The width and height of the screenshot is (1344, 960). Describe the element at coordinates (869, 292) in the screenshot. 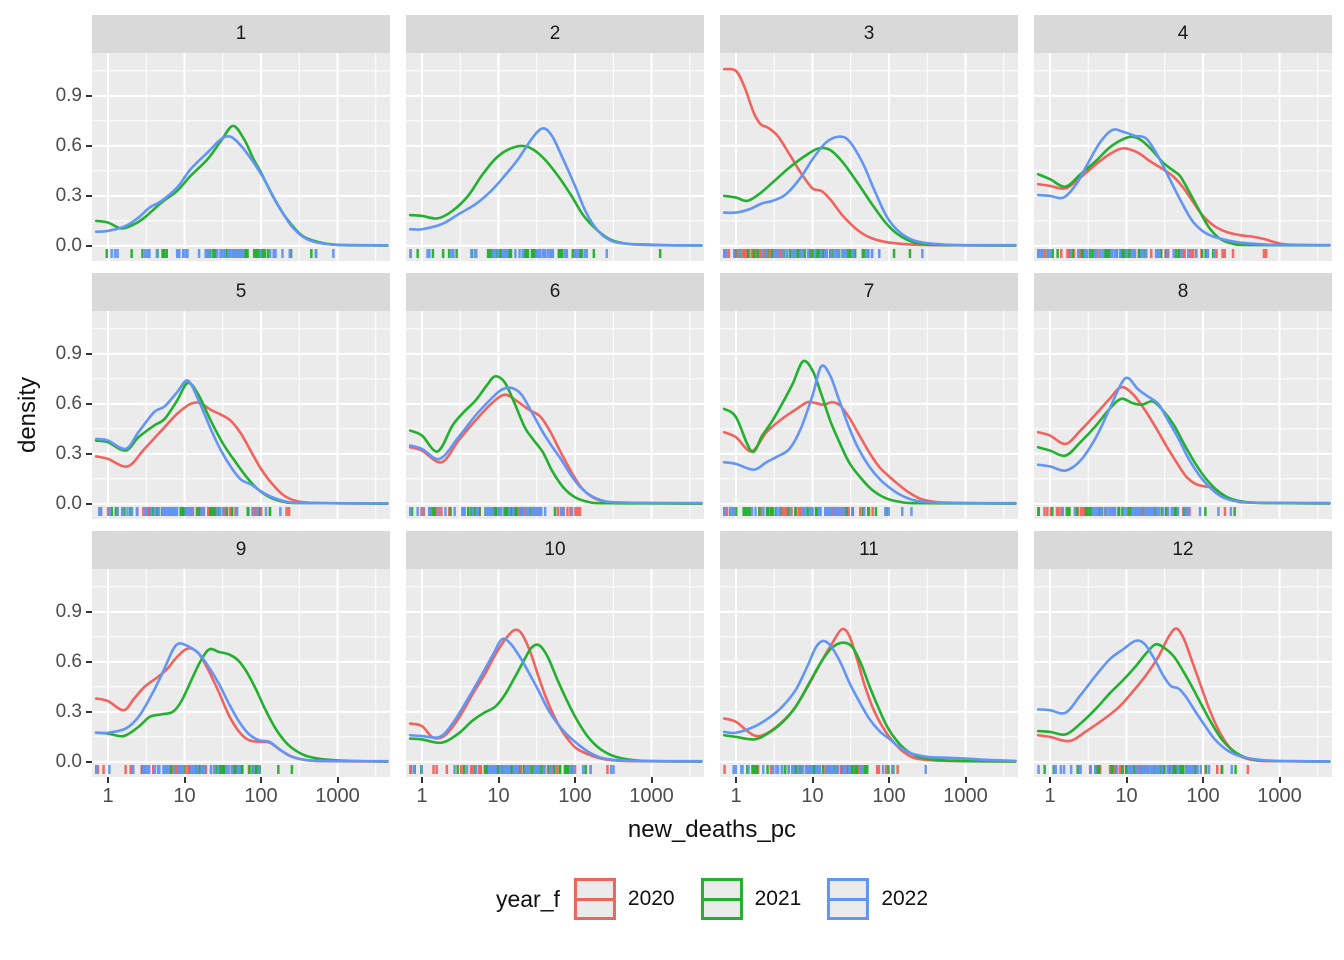

I see `facet-strip-label: 7` at that location.